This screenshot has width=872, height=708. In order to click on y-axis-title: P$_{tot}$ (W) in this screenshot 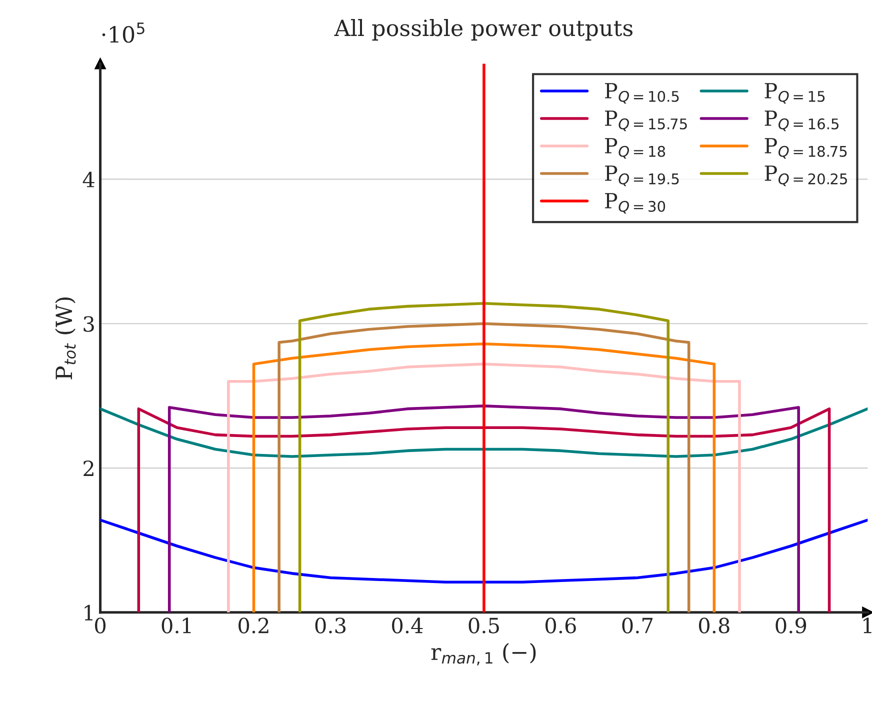, I will do `click(65, 339)`.